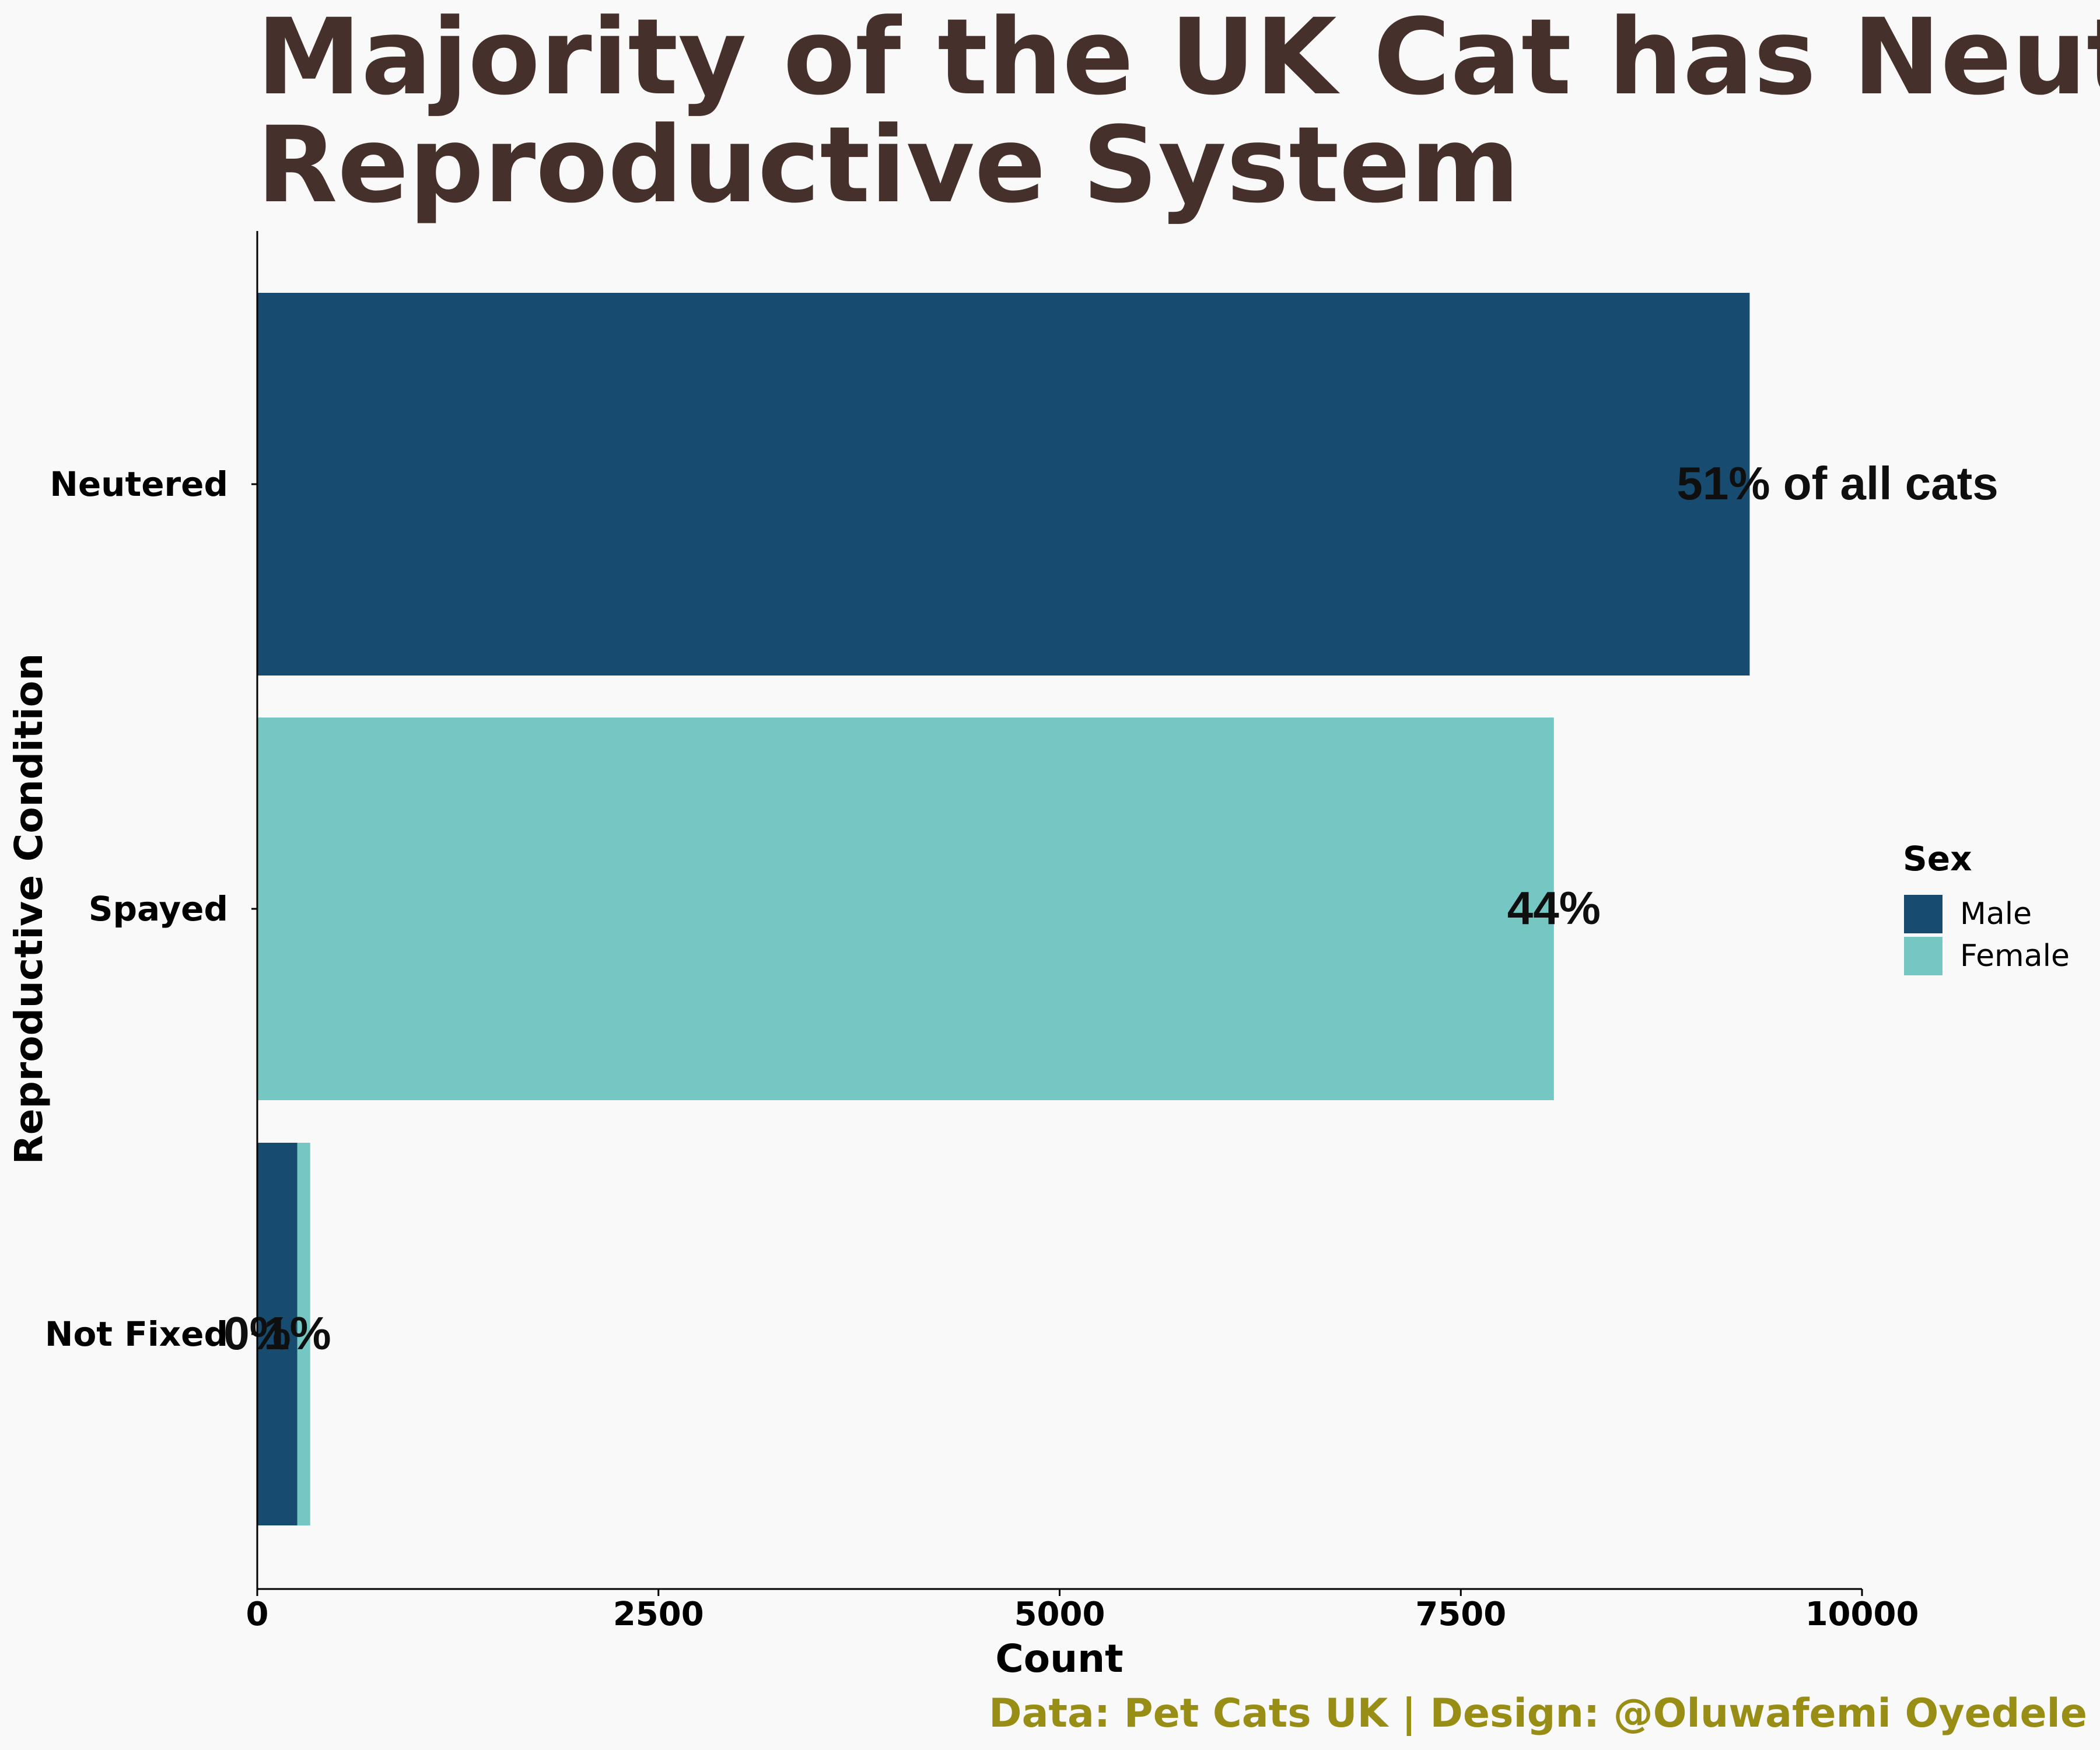 This screenshot has height=1750, width=2100. I want to click on y-tick-label: Not Fixed, so click(136, 1334).